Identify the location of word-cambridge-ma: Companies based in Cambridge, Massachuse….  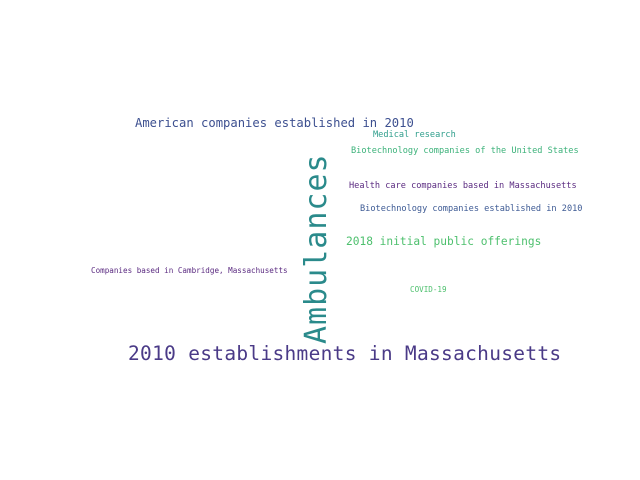
(189, 270).